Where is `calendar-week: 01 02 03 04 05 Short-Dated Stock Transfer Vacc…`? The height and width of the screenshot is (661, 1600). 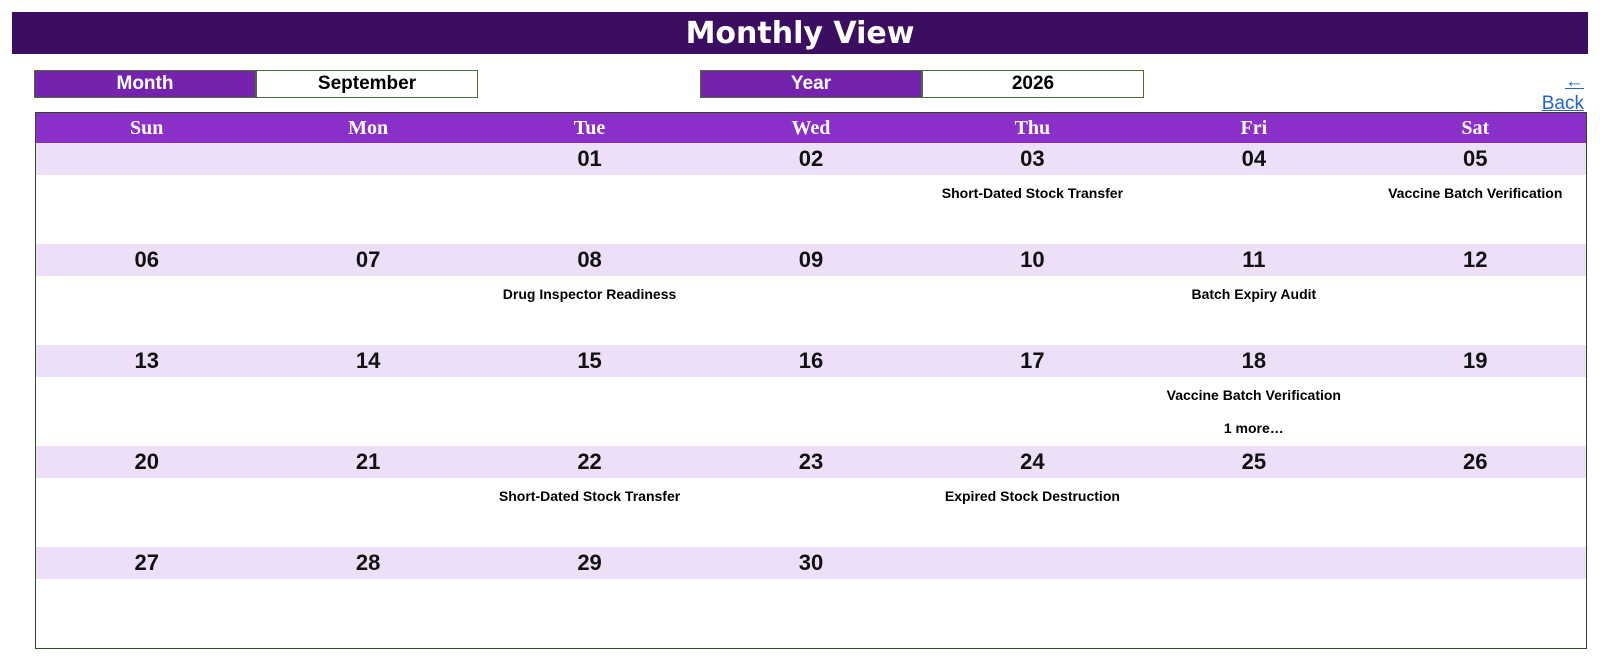 calendar-week: 01 02 03 04 05 Short-Dated Stock Transfer Vacc… is located at coordinates (811, 193).